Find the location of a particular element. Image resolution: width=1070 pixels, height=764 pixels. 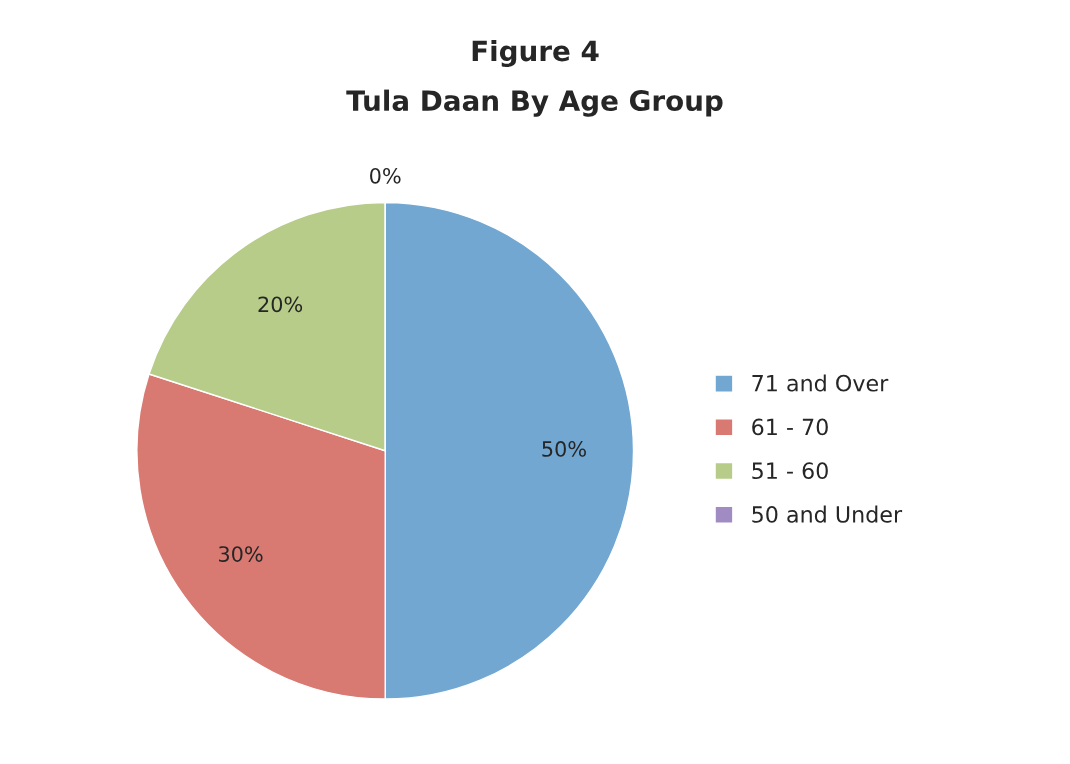

text: 0% is located at coordinates (385, 175).